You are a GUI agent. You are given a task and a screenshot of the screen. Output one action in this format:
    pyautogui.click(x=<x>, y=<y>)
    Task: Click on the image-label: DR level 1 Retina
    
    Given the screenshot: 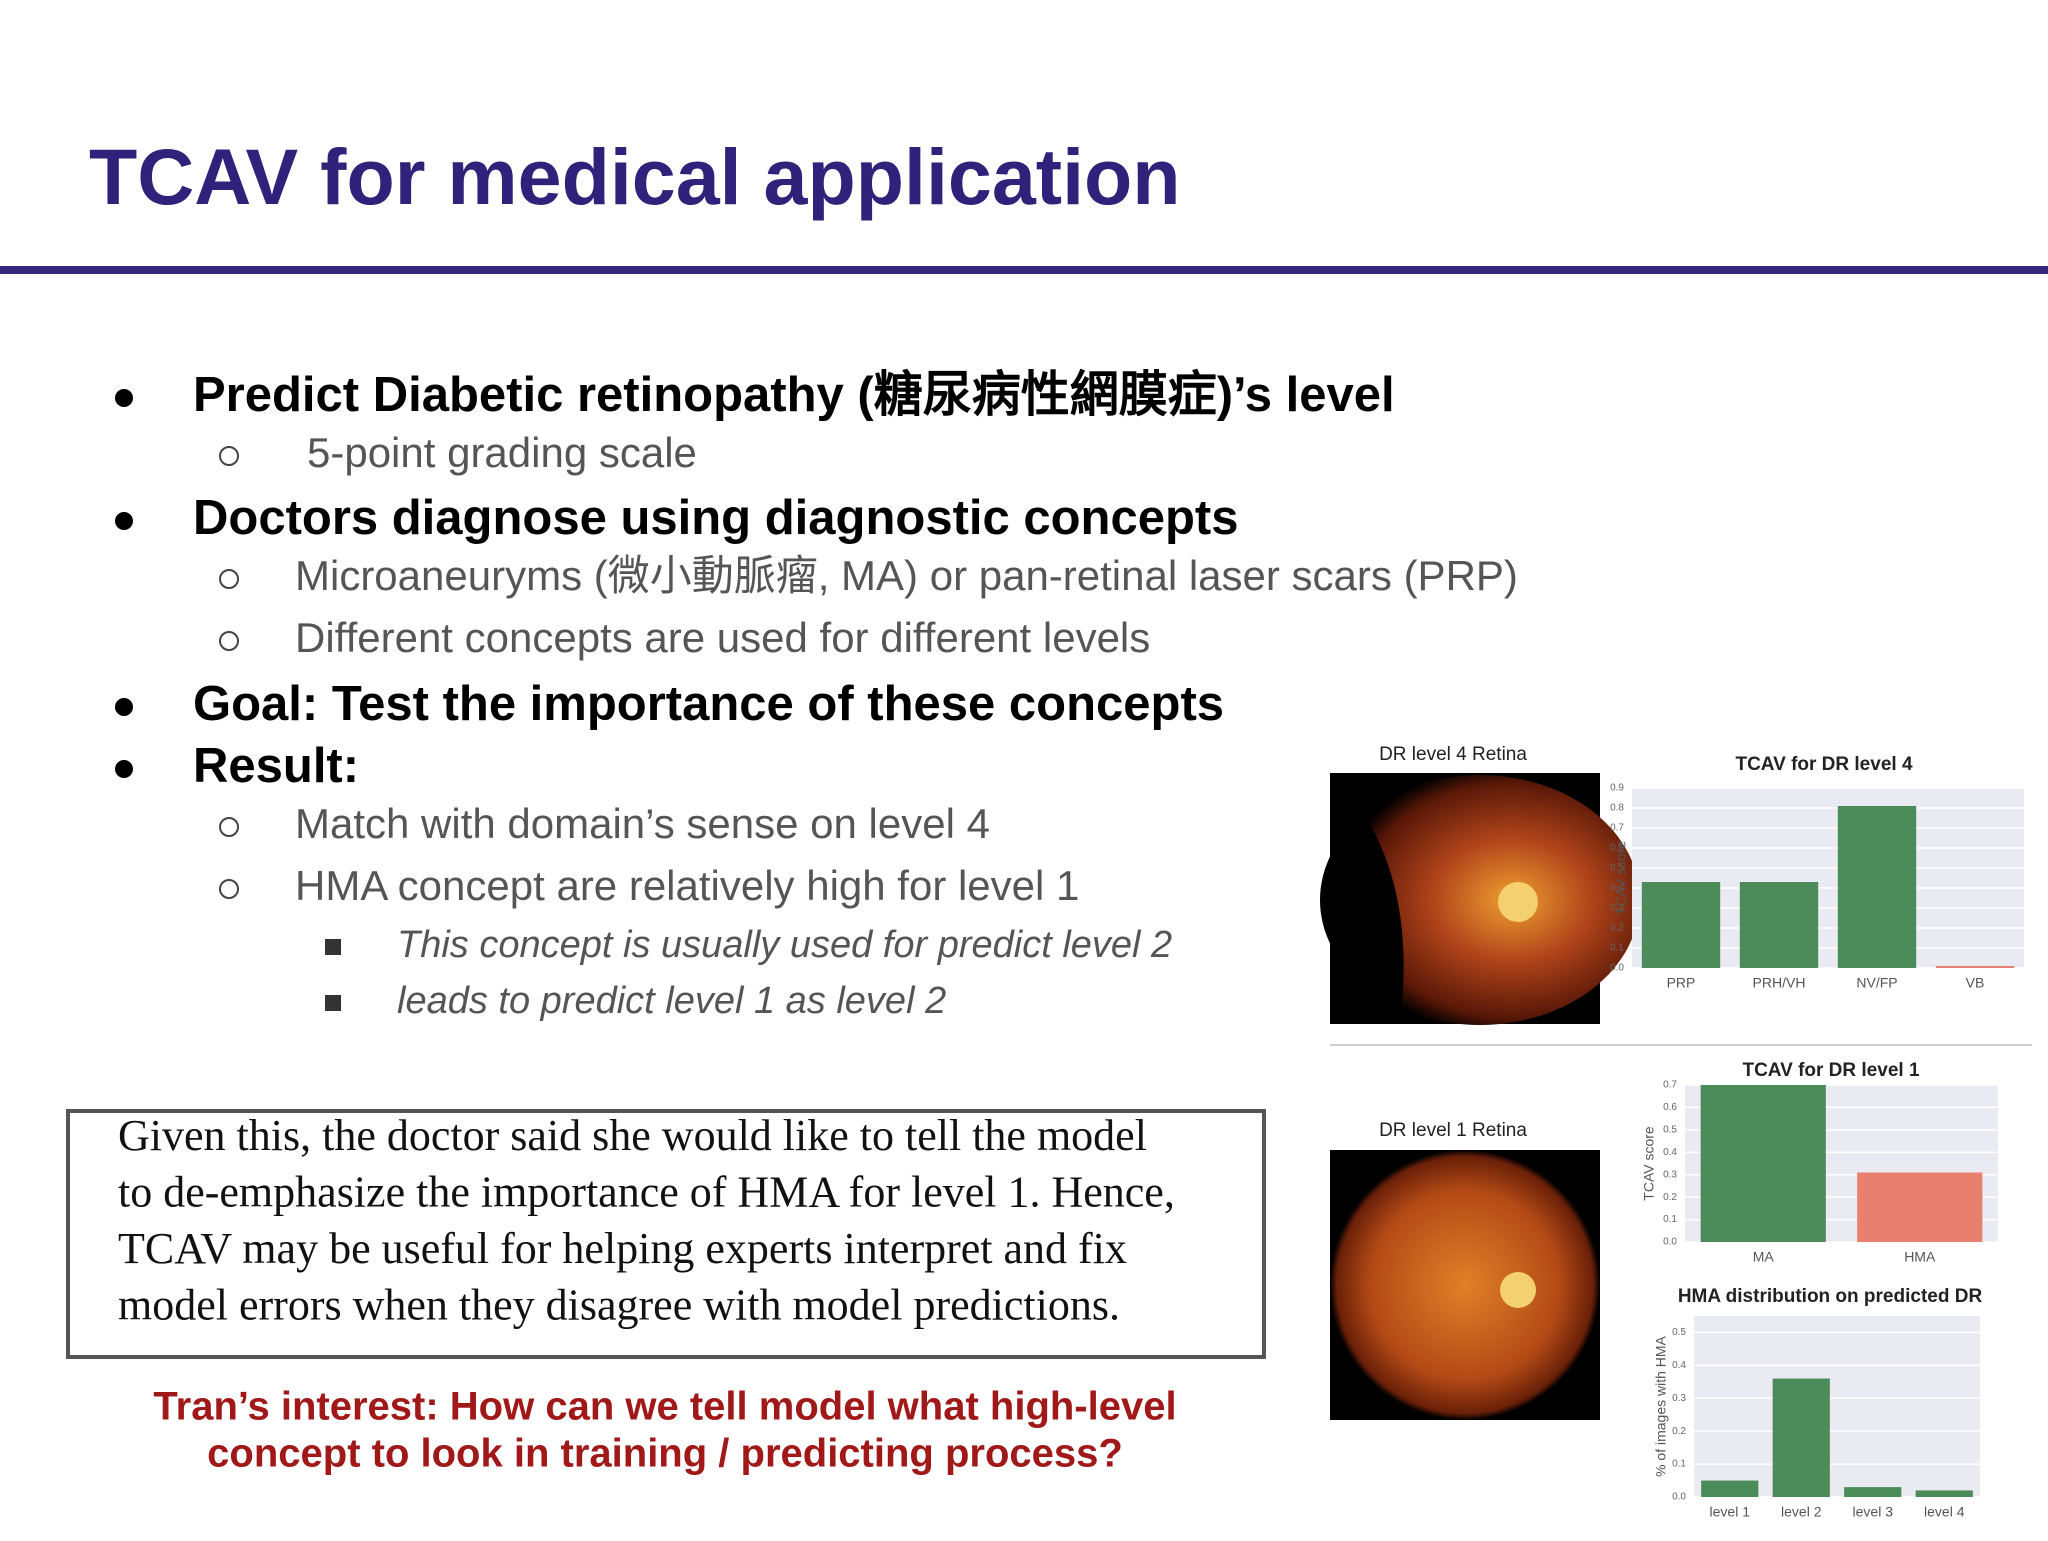 What is the action you would take?
    pyautogui.click(x=1453, y=1130)
    